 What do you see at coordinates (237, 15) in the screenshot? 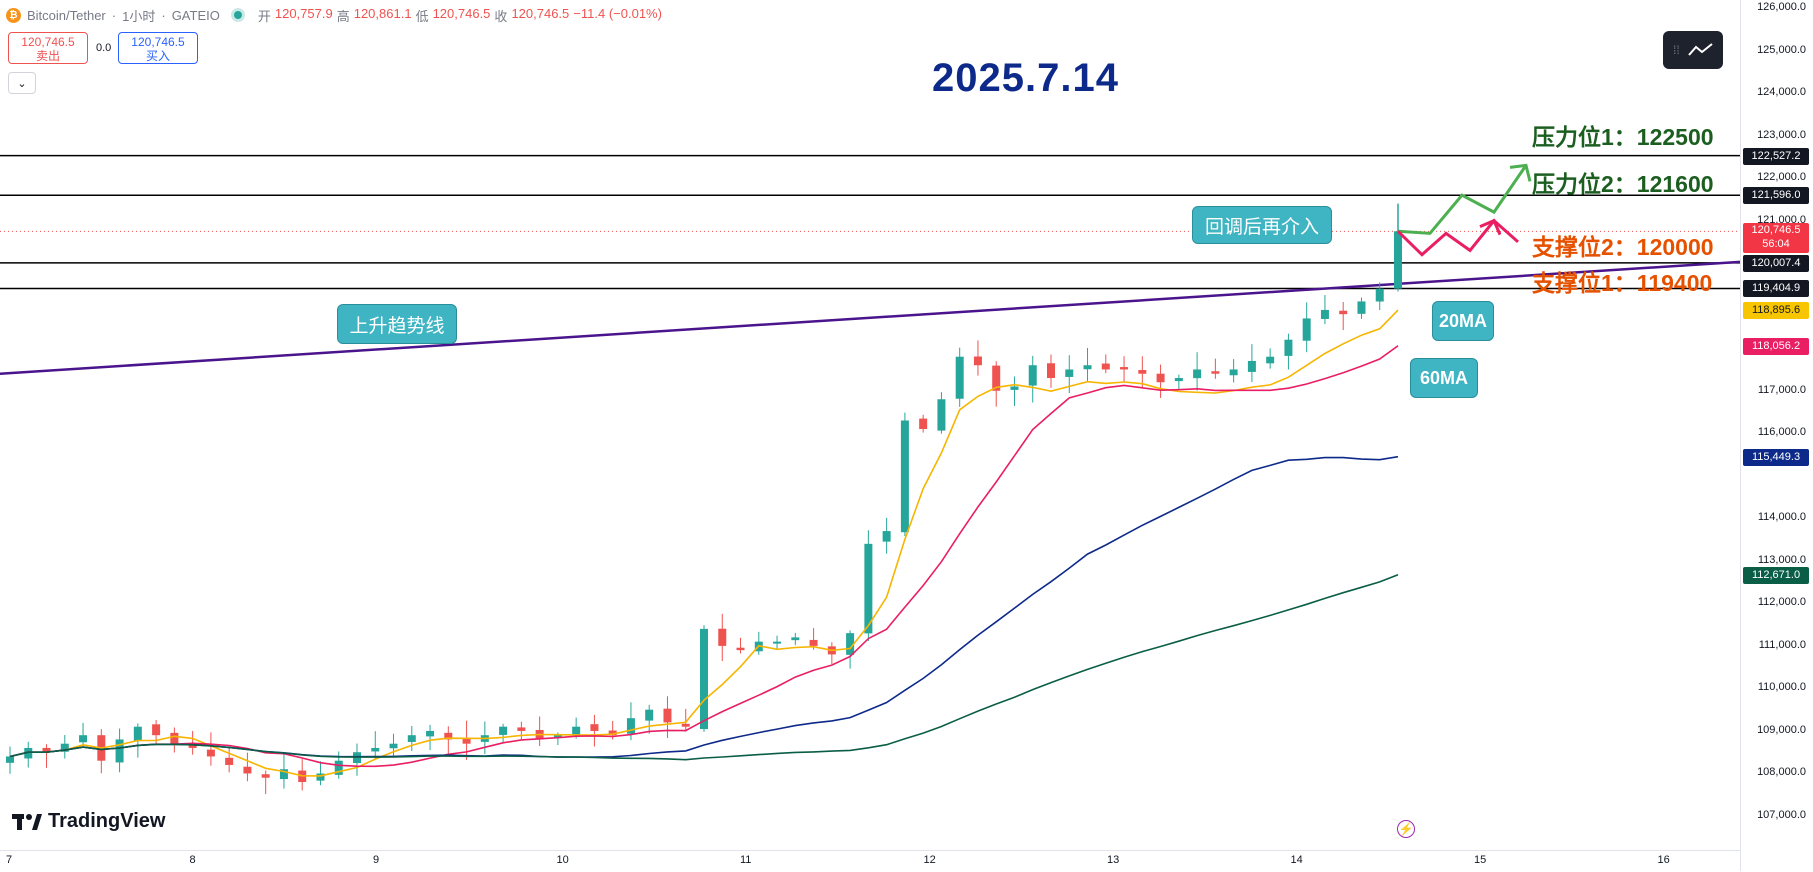
I see `market-open-icon` at bounding box center [237, 15].